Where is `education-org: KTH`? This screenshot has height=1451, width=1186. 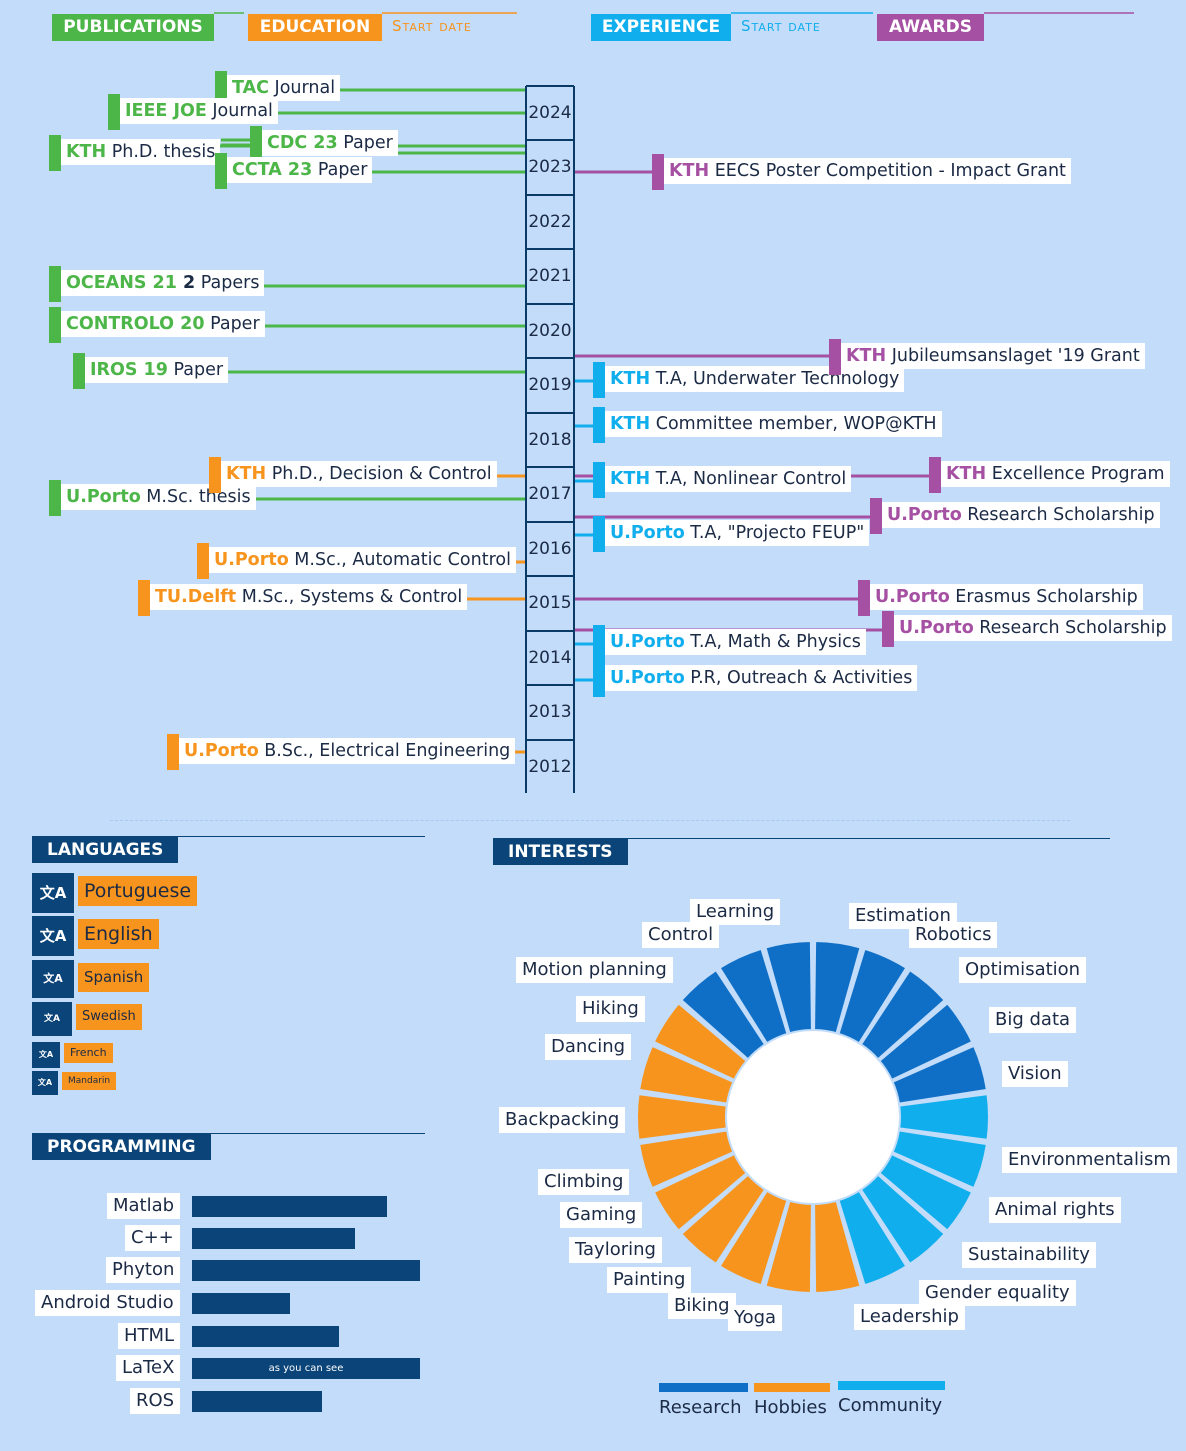
education-org: KTH is located at coordinates (246, 474).